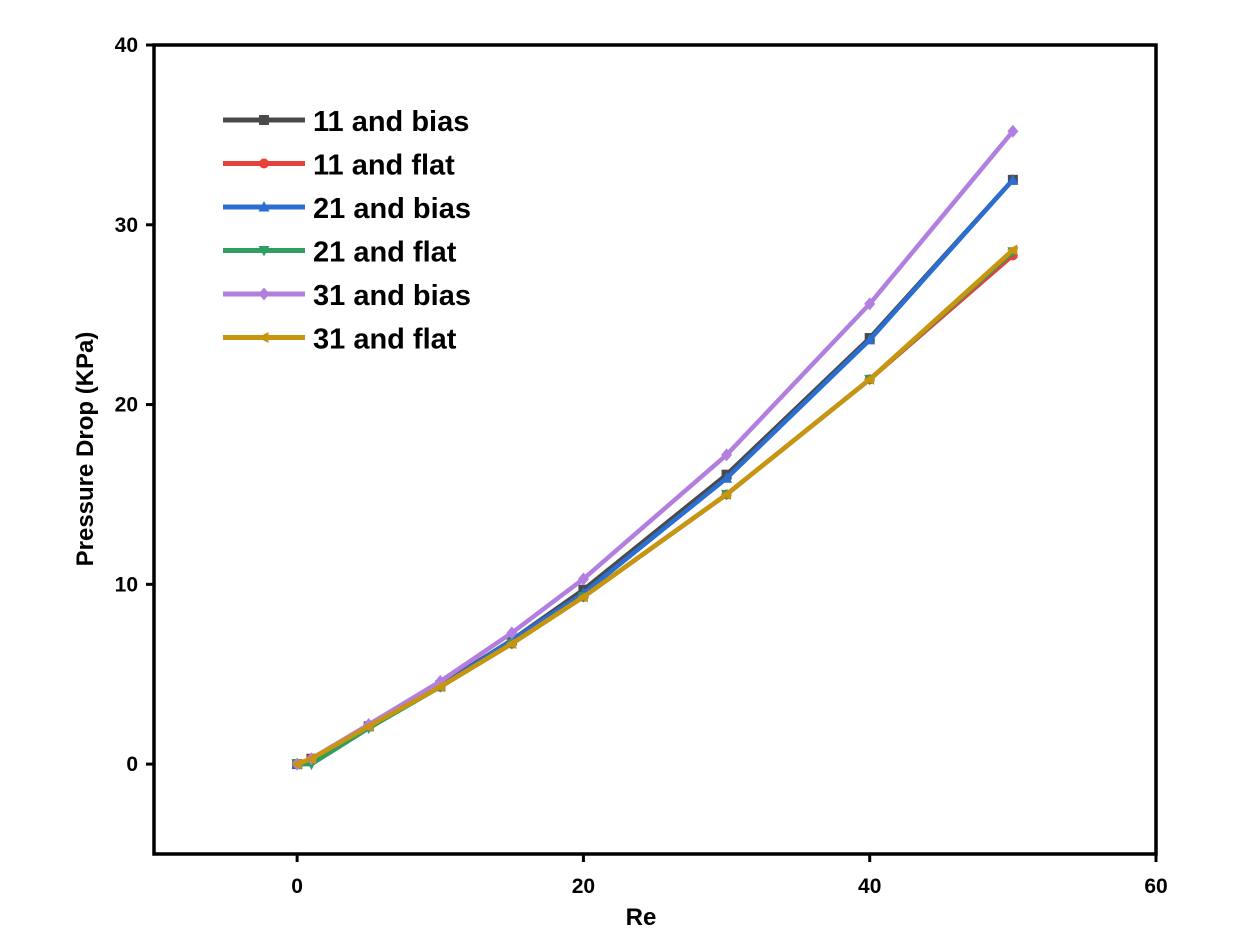 The image size is (1233, 932). Describe the element at coordinates (641, 917) in the screenshot. I see `x-axis-title: Re` at that location.